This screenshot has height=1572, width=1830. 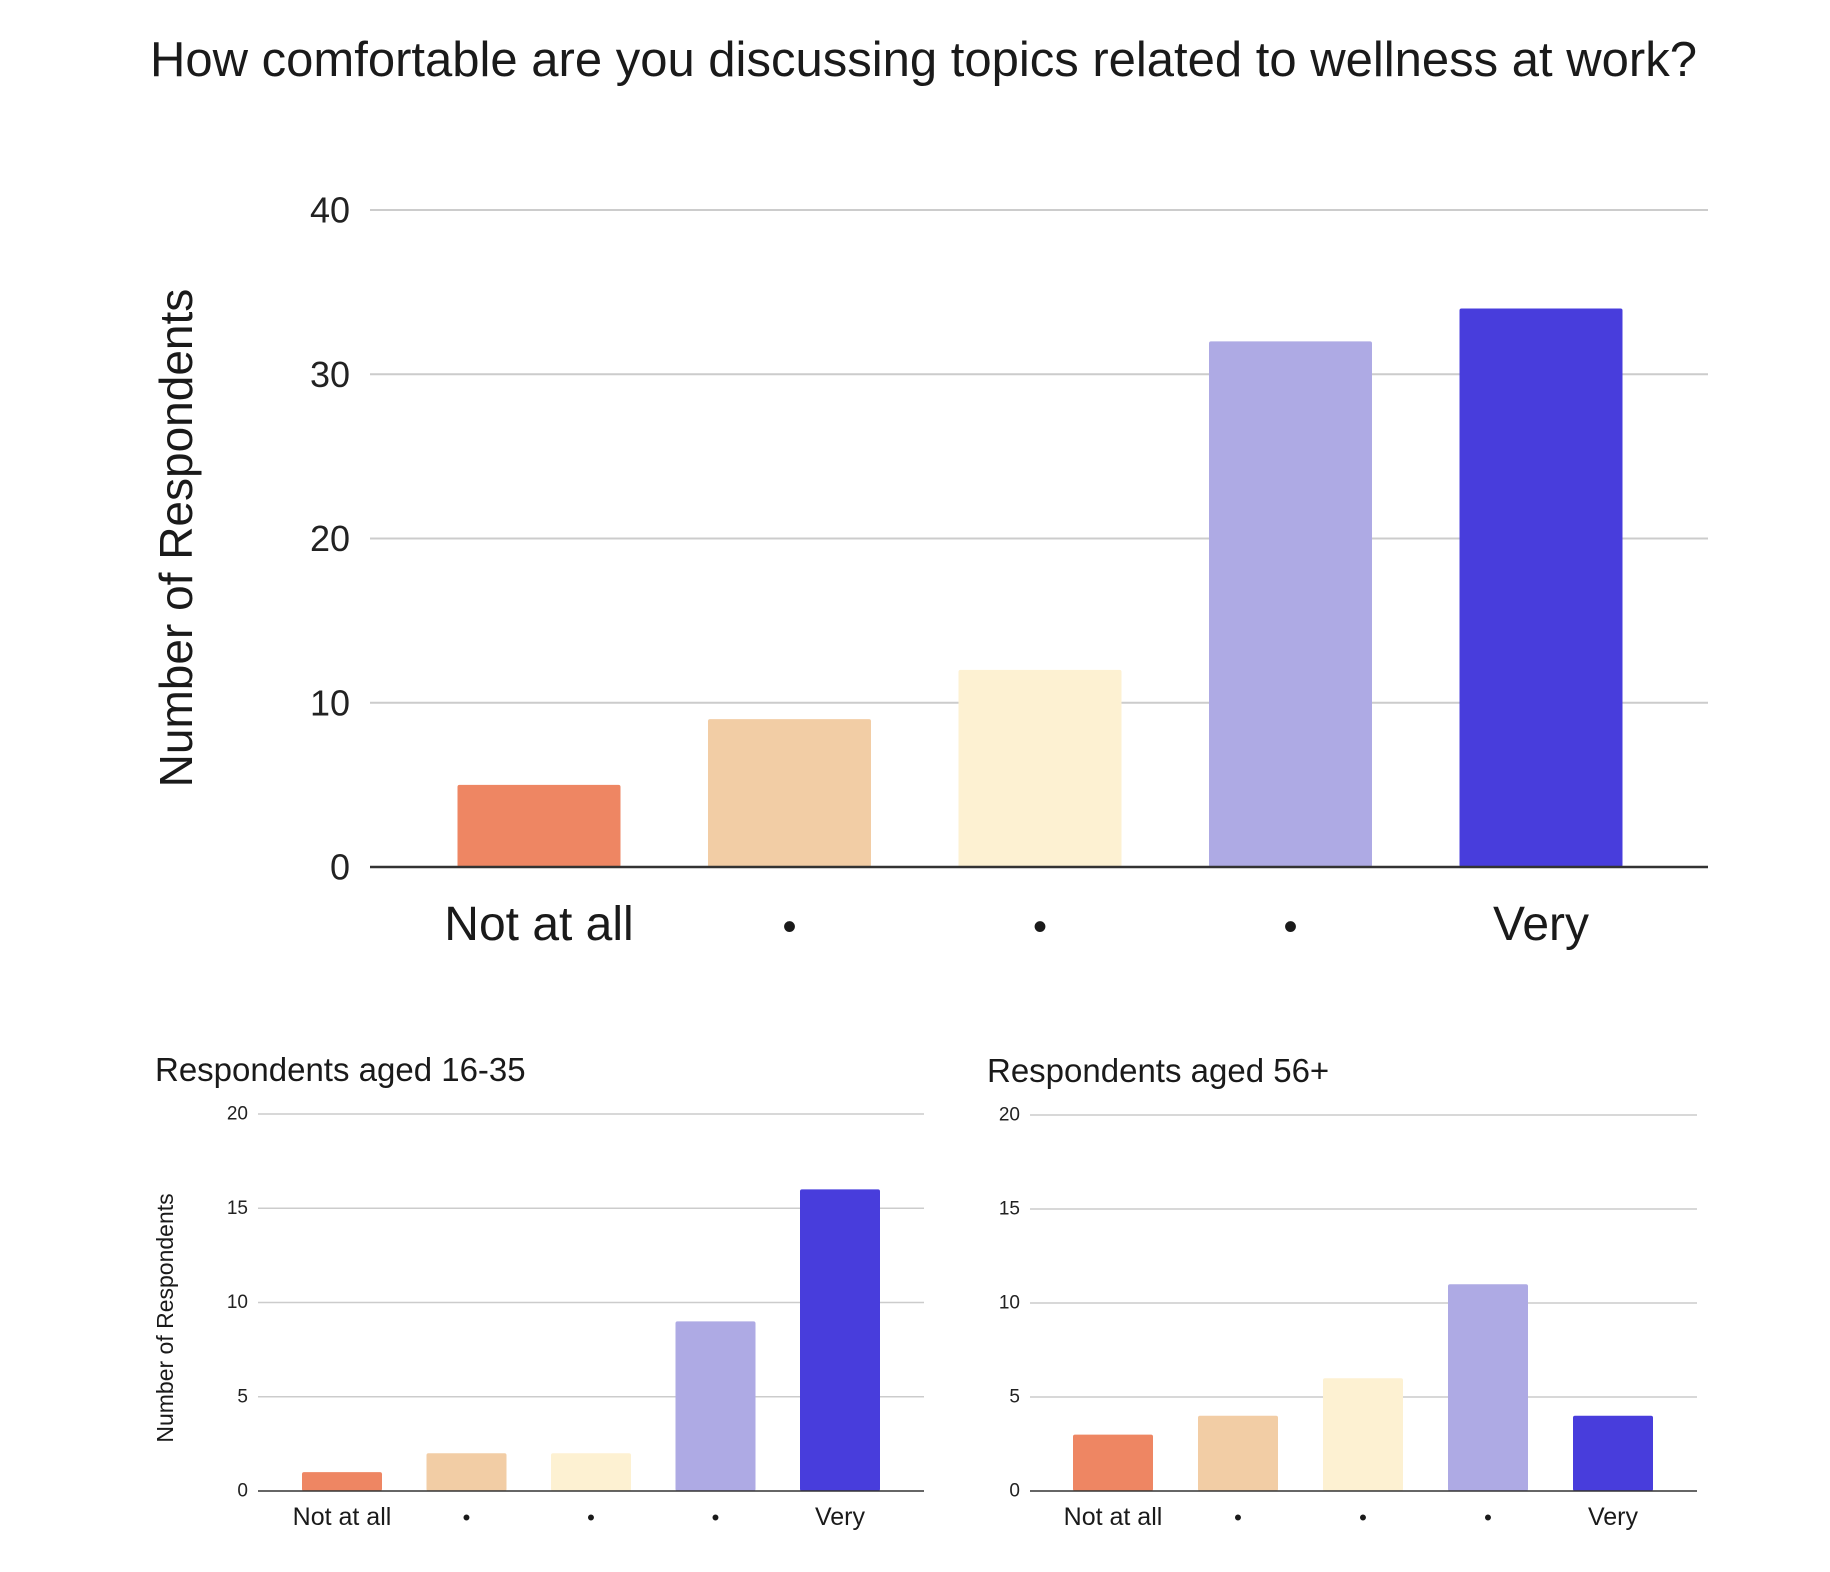 What do you see at coordinates (1009, 1115) in the screenshot?
I see `older-y-tick-label: 20` at bounding box center [1009, 1115].